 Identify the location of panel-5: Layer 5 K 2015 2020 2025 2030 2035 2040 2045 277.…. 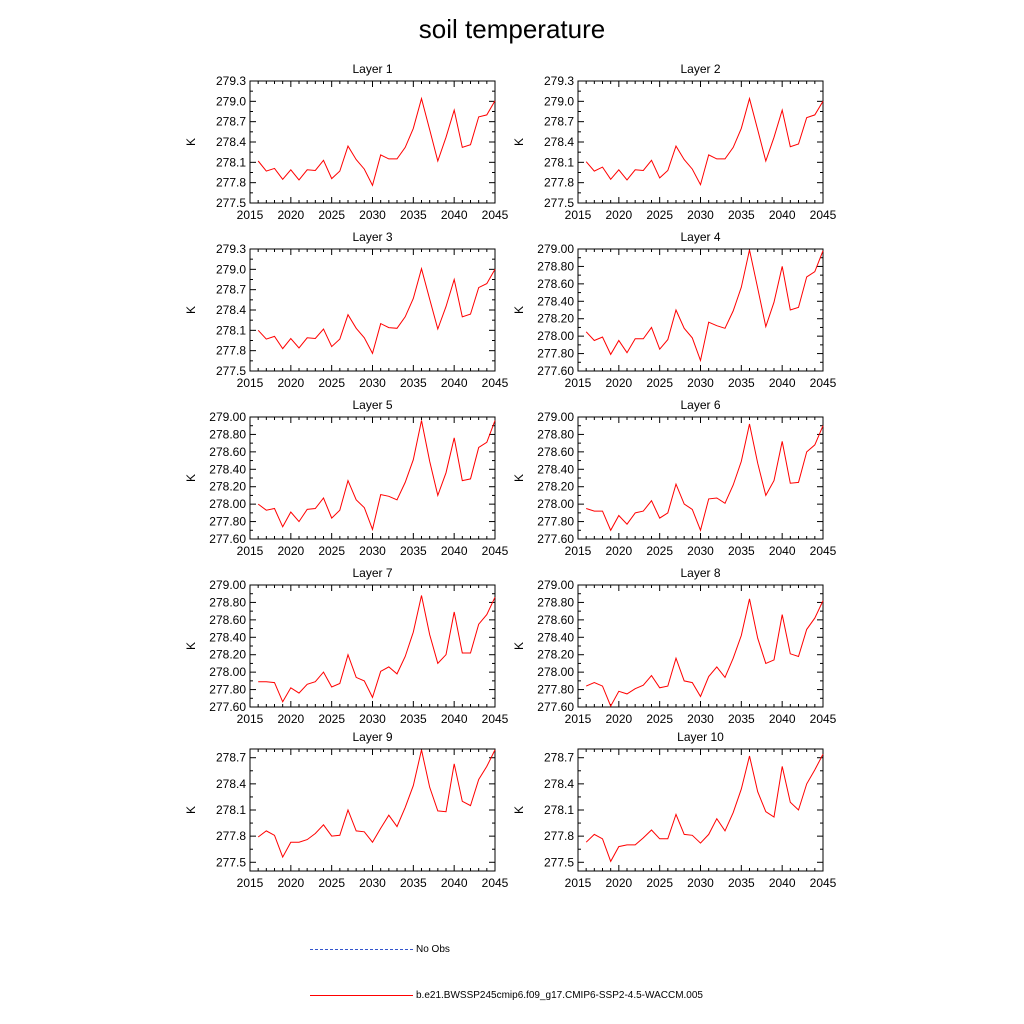
(346, 478).